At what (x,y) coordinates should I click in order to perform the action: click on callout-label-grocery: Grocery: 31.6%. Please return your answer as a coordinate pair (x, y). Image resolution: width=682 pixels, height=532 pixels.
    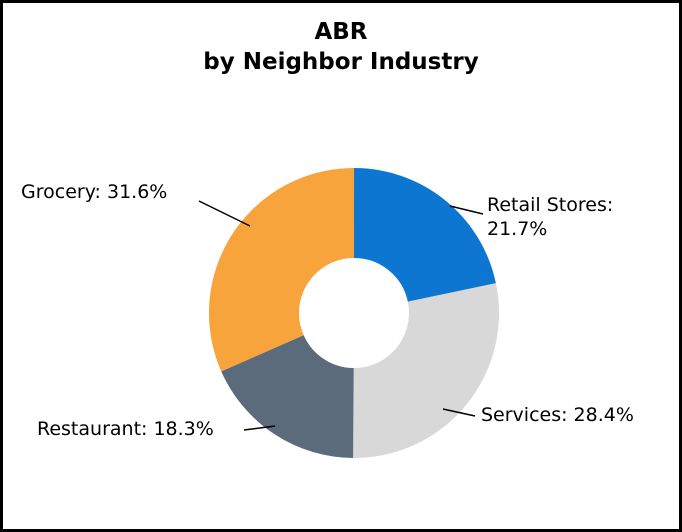
    Looking at the image, I should click on (94, 192).